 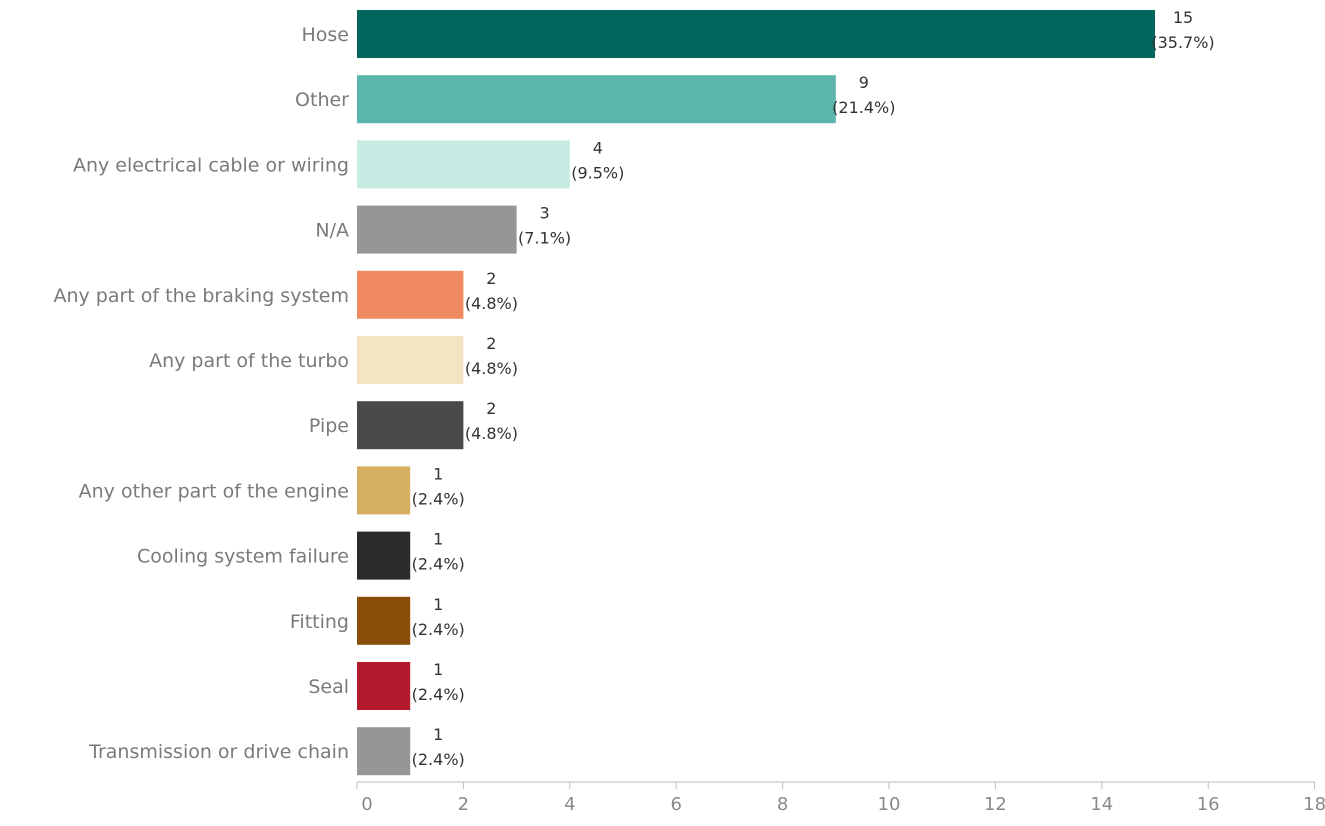 What do you see at coordinates (366, 804) in the screenshot?
I see `x-tick-label-0: 0` at bounding box center [366, 804].